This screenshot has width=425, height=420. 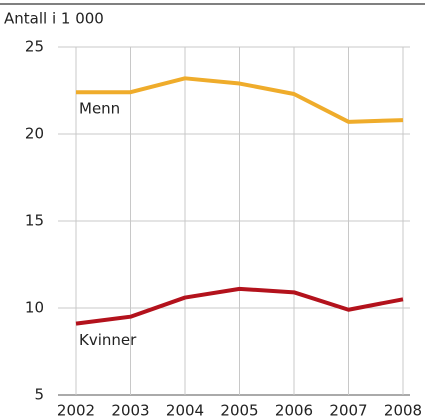 I want to click on x-tick-label: 2002, so click(x=76, y=411).